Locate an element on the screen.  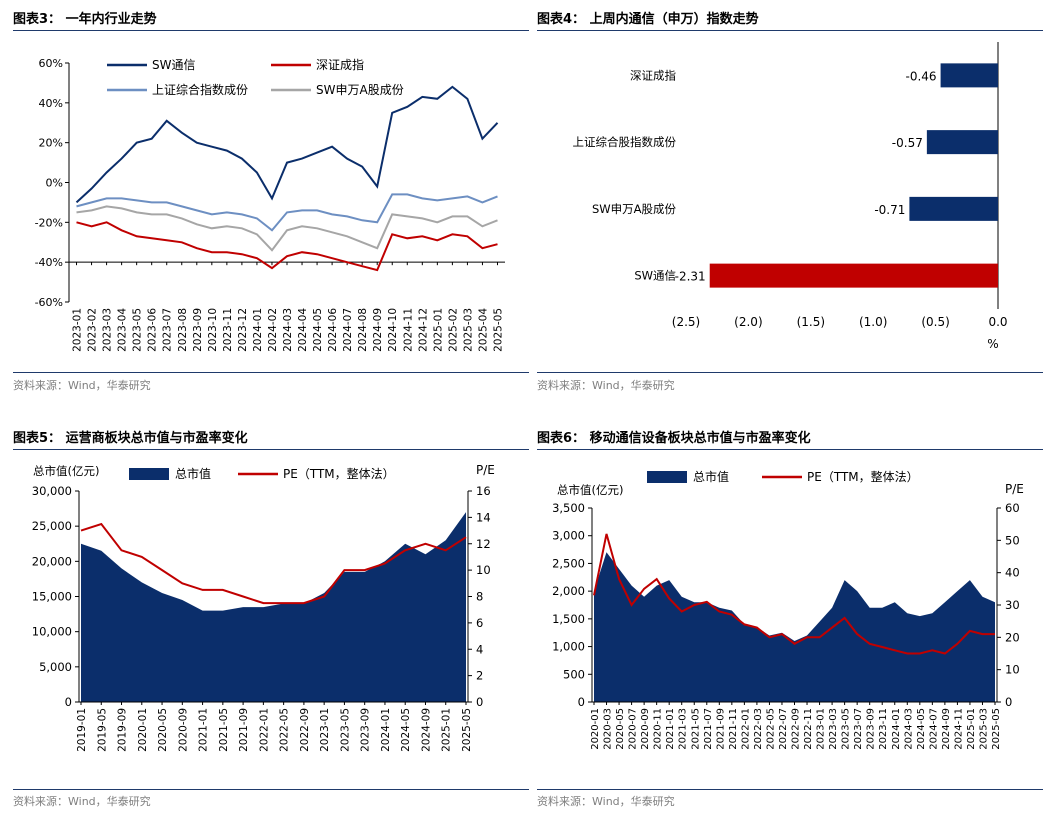
legend-label: 总市值 is located at coordinates (711, 476).